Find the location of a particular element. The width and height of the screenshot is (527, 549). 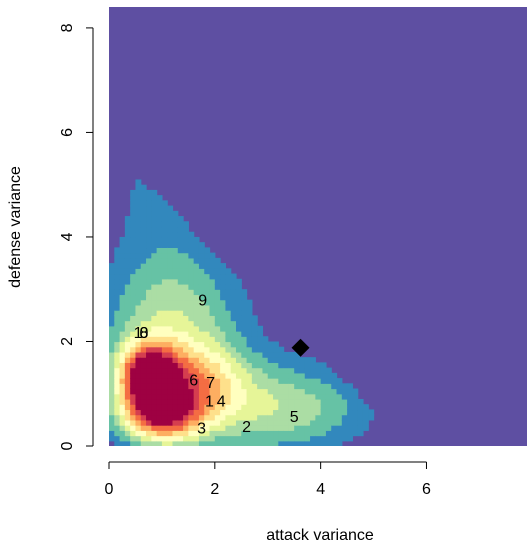

y-axis-title: defense variance is located at coordinates (15, 227).